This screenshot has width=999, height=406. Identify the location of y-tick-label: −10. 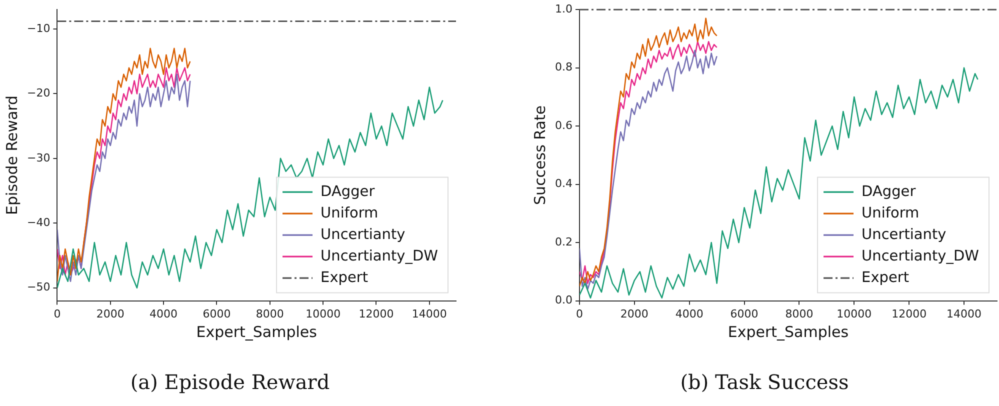
(38, 28).